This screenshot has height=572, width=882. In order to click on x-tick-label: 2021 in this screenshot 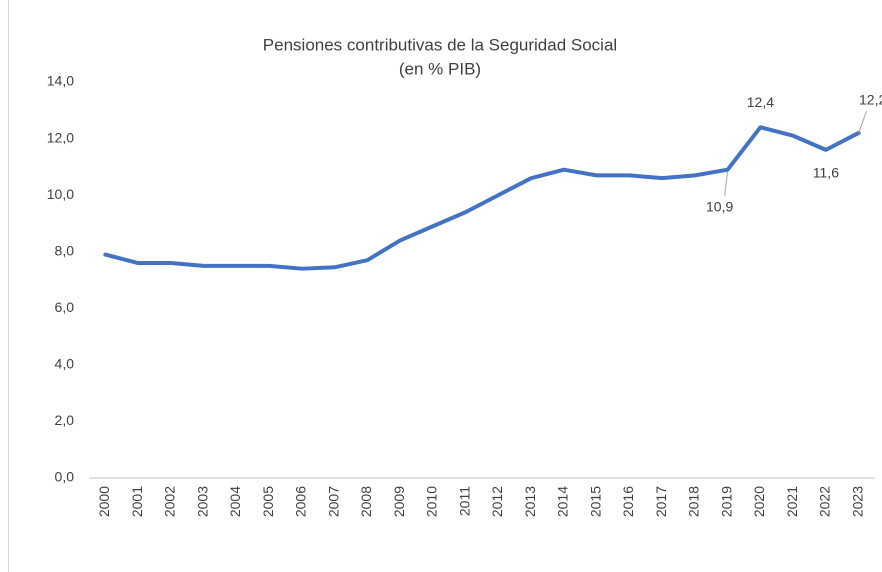, I will do `click(792, 501)`.